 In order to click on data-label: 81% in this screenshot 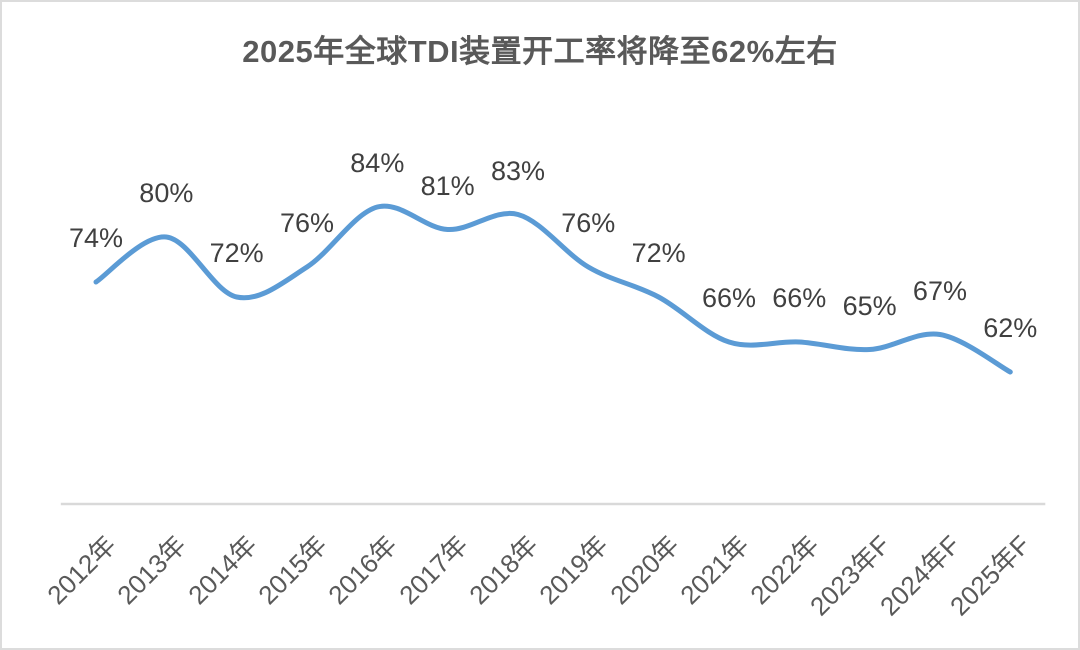, I will do `click(447, 185)`.